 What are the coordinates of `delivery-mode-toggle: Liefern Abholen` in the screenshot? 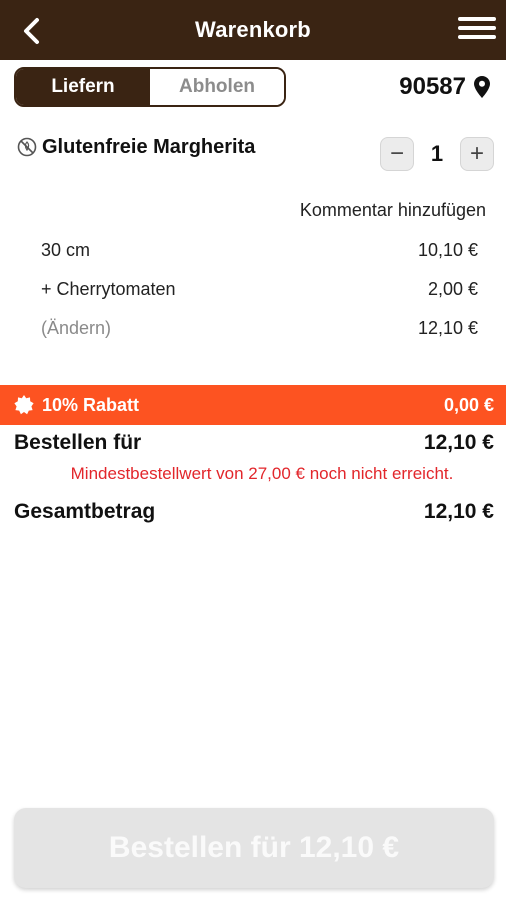 It's located at (150, 87).